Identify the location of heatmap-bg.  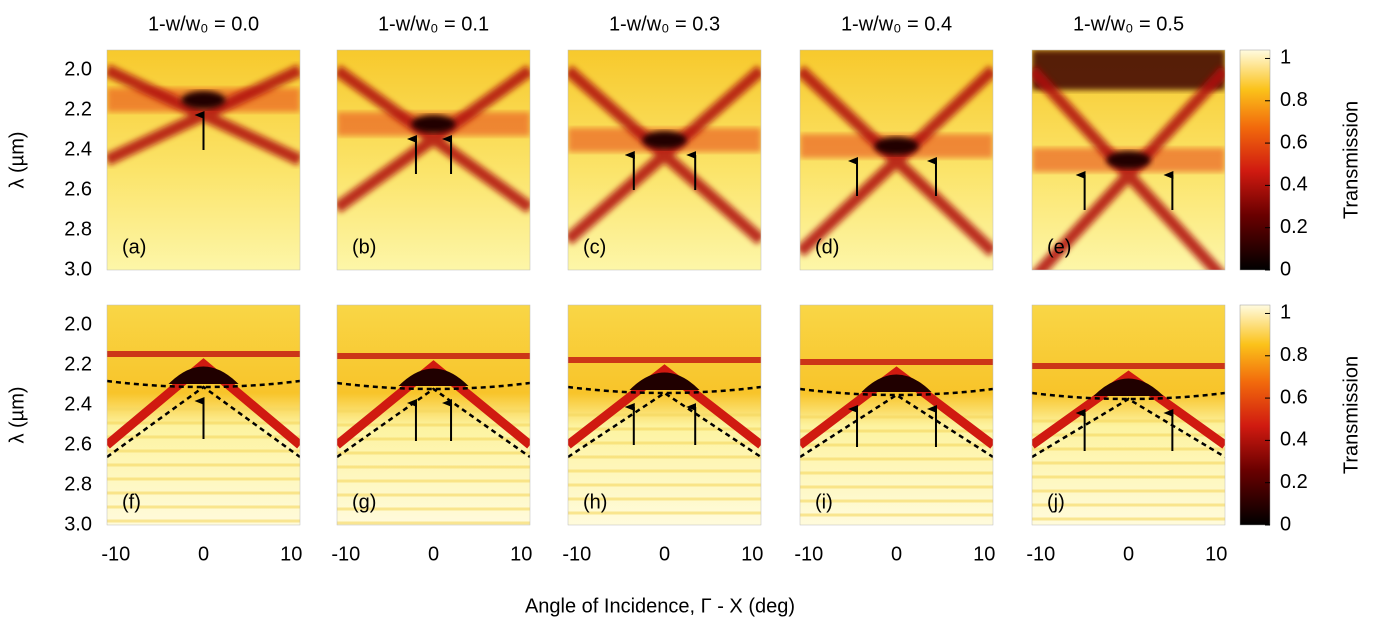
(1128, 415).